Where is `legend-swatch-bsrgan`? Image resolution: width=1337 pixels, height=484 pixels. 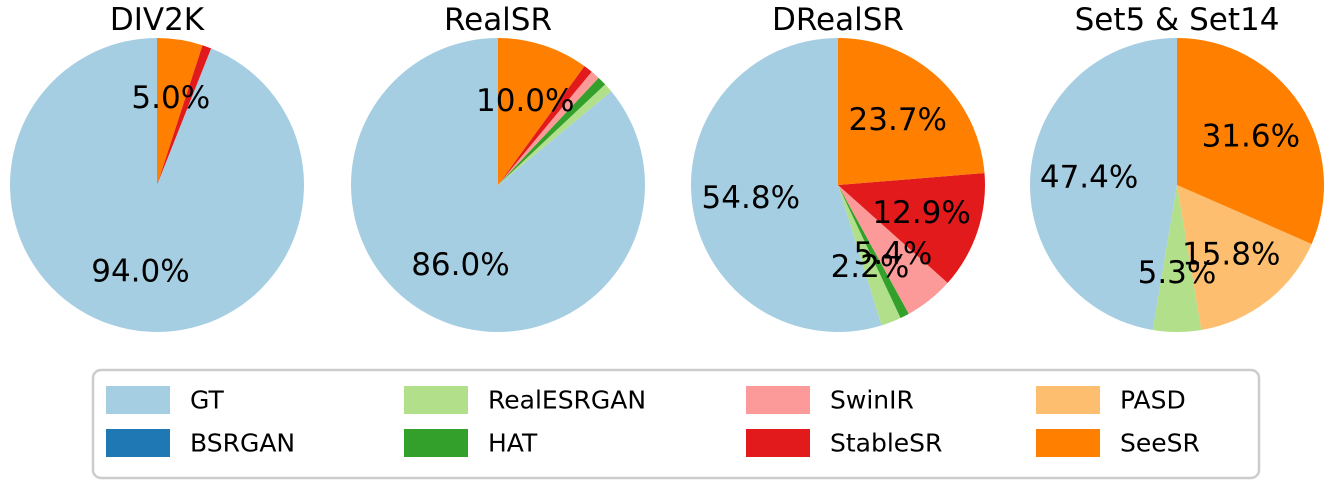
legend-swatch-bsrgan is located at coordinates (138, 443).